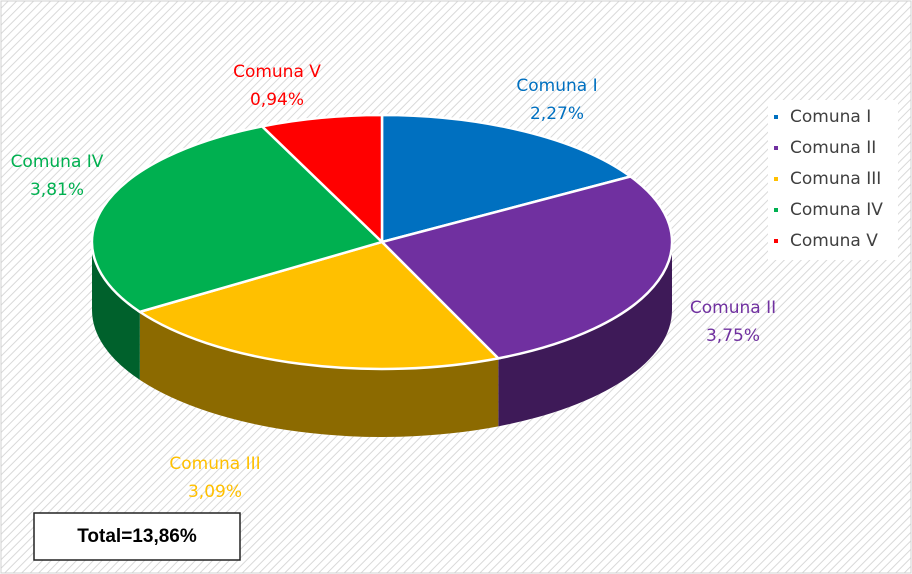  Describe the element at coordinates (277, 100) in the screenshot. I see `value-label: 0,94%` at that location.